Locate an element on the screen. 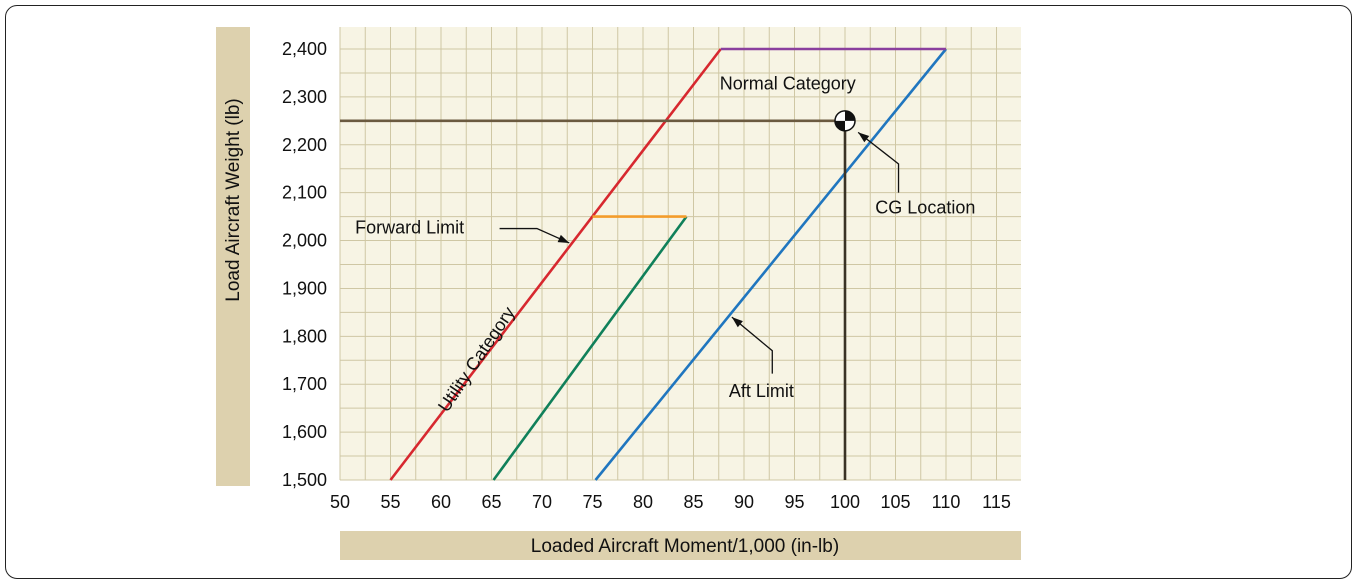 The height and width of the screenshot is (586, 1359). x-tick-label: 70 is located at coordinates (542, 502).